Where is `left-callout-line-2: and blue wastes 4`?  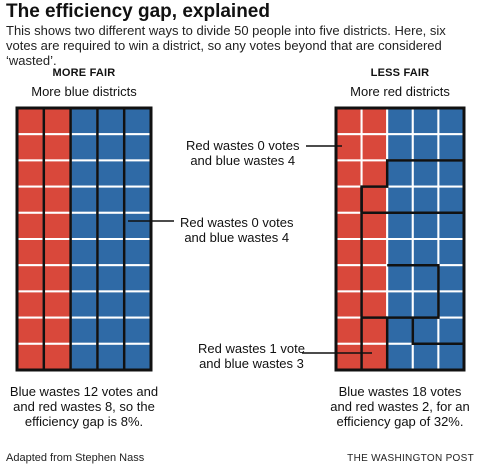
left-callout-line-2: and blue wastes 4 is located at coordinates (237, 237).